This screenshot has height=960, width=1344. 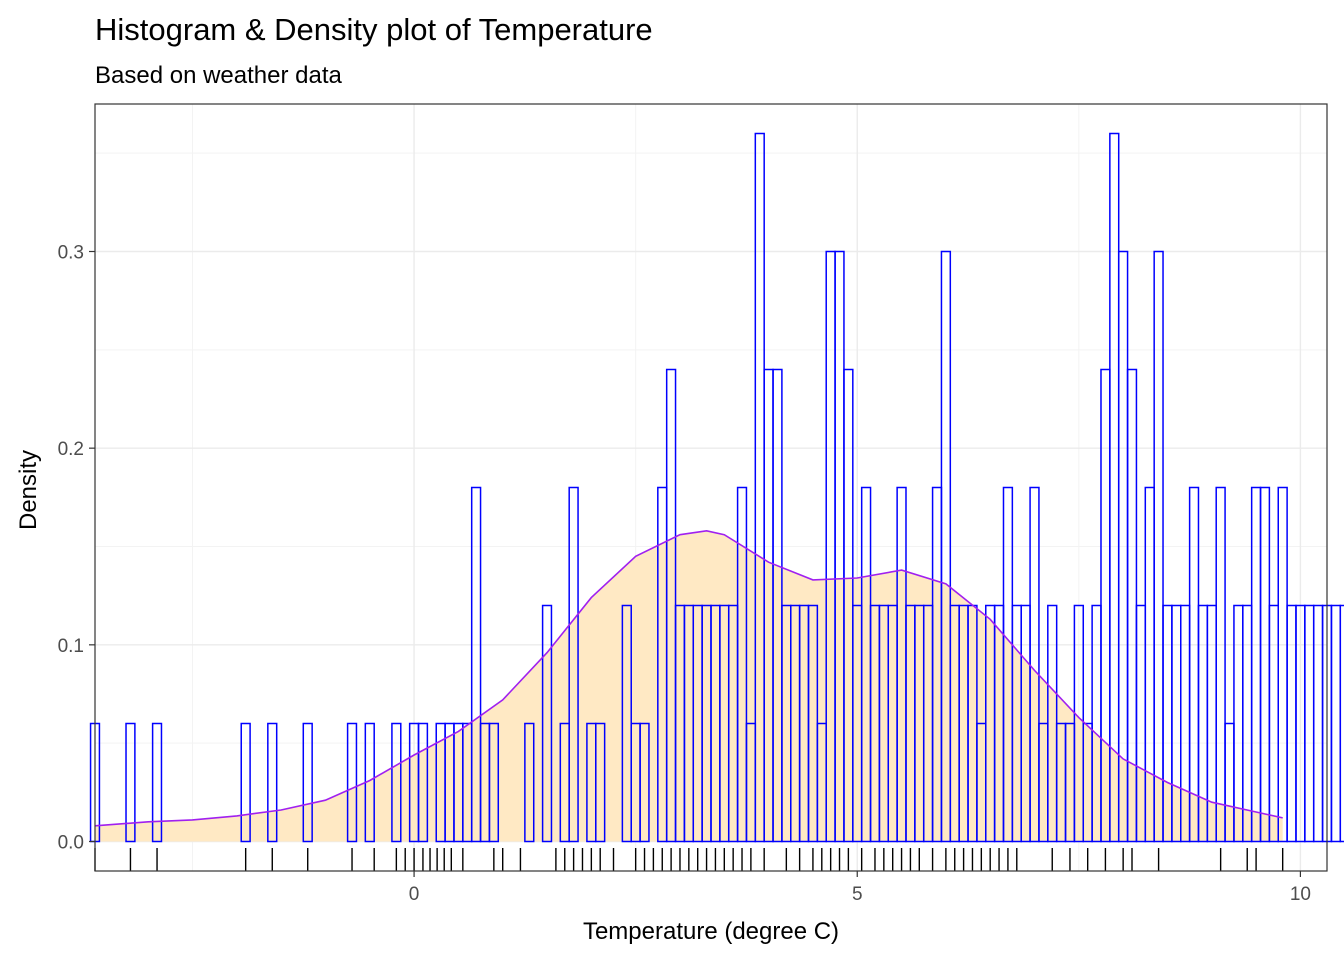 I want to click on y-tick-label: 0.0, so click(x=71, y=843).